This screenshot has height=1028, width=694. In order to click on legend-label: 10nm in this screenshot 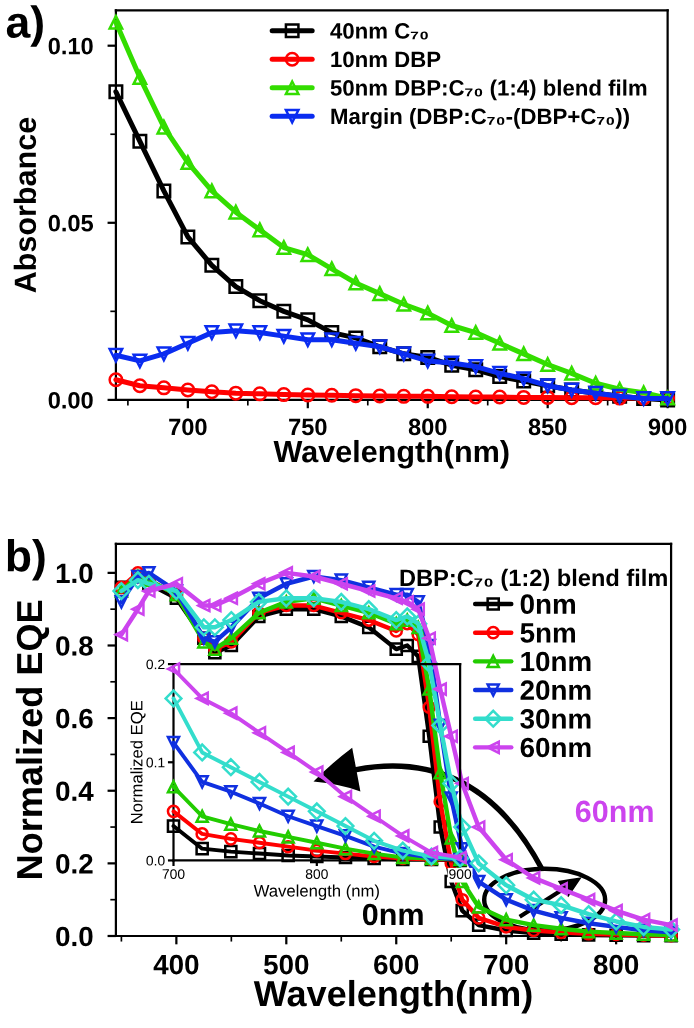, I will do `click(556, 661)`.